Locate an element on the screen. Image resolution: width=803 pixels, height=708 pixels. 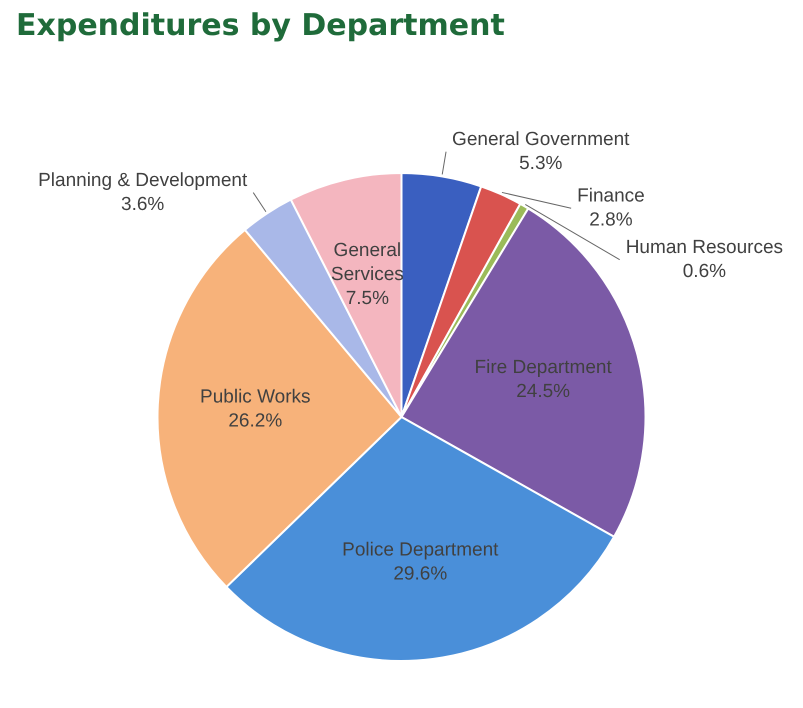
slice-label: Planning & Development is located at coordinates (143, 180).